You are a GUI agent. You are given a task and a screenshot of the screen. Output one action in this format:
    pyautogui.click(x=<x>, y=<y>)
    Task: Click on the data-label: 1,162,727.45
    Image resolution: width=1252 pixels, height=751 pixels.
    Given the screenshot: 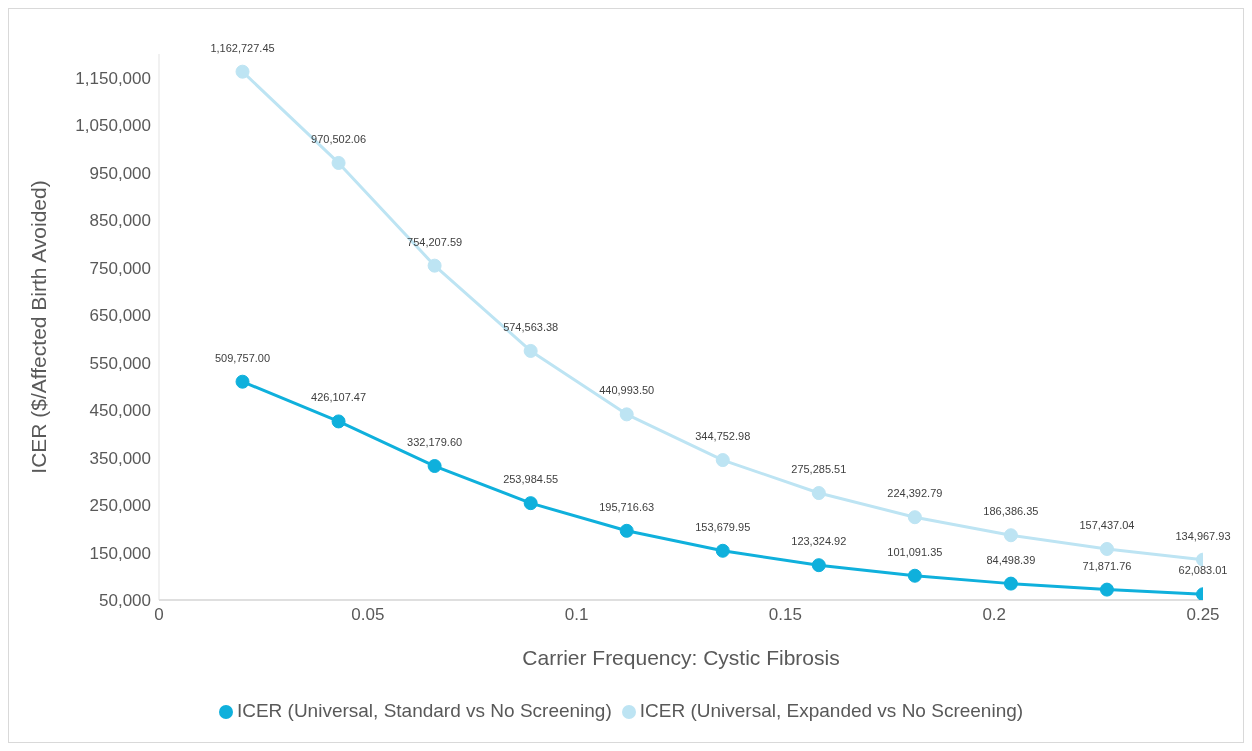 What is the action you would take?
    pyautogui.click(x=242, y=47)
    